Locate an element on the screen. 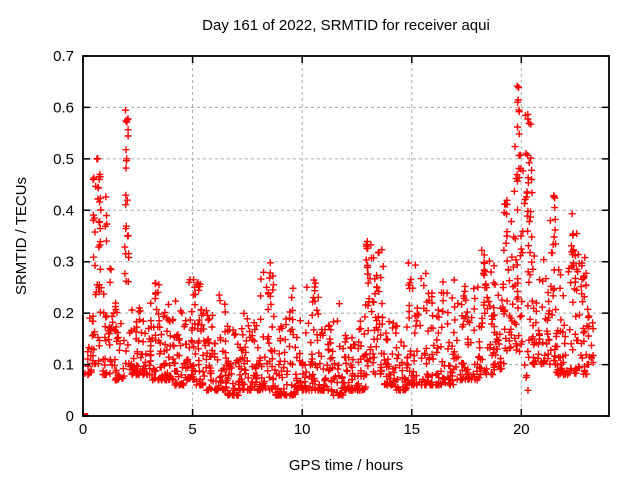  origin-square-marker is located at coordinates (85, 415).